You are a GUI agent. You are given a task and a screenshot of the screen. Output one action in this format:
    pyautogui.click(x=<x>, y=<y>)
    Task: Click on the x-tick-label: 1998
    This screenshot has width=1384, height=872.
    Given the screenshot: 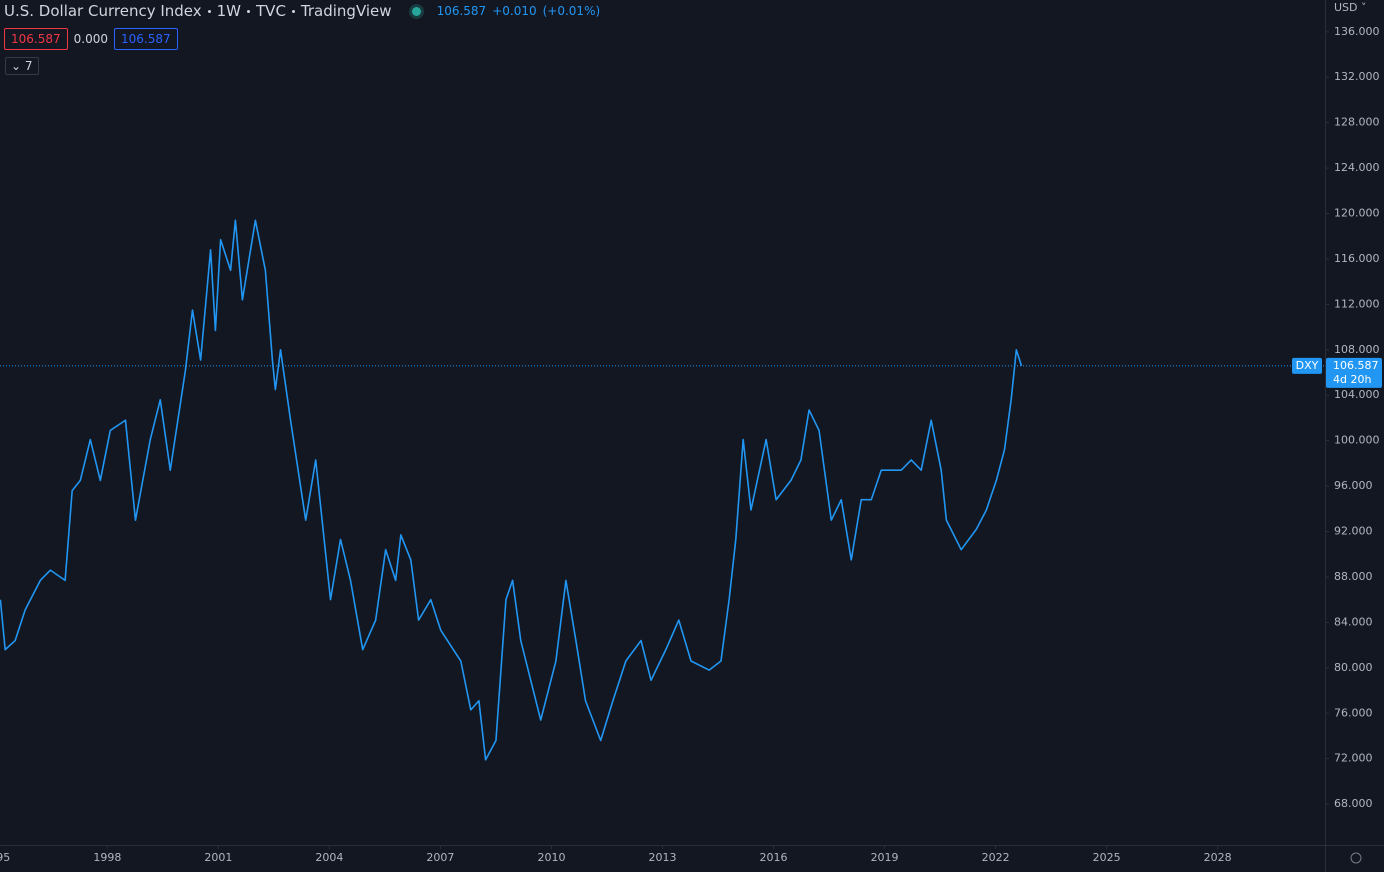 What is the action you would take?
    pyautogui.click(x=107, y=857)
    